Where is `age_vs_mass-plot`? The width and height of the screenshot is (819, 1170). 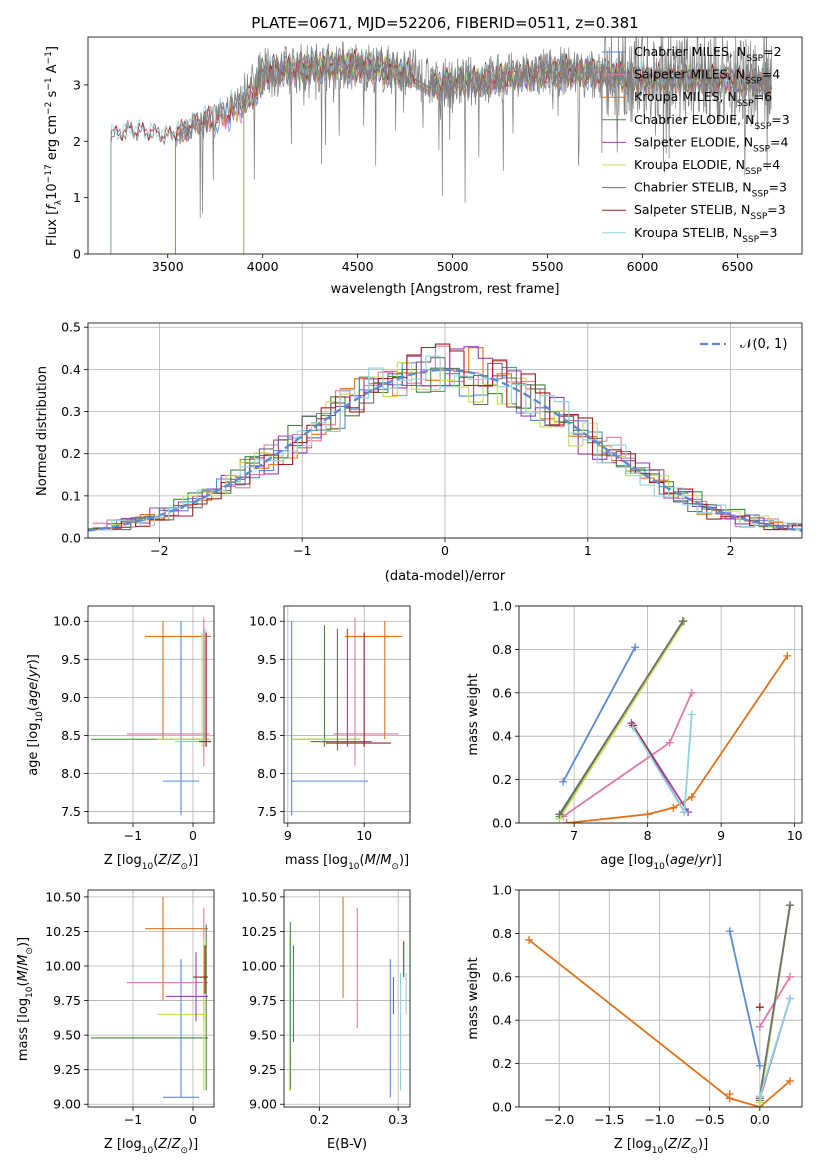 age_vs_mass-plot is located at coordinates (347, 716).